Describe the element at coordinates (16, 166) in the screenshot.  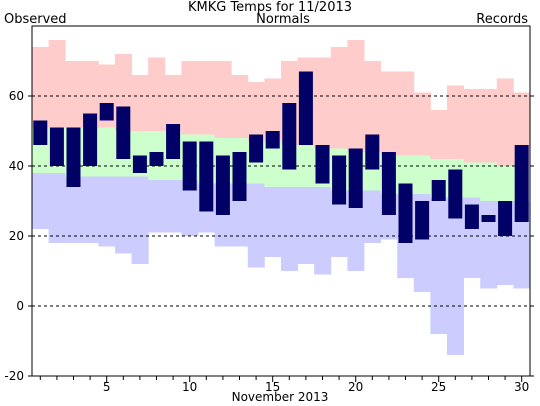
I see `y-tick-label: 40` at that location.